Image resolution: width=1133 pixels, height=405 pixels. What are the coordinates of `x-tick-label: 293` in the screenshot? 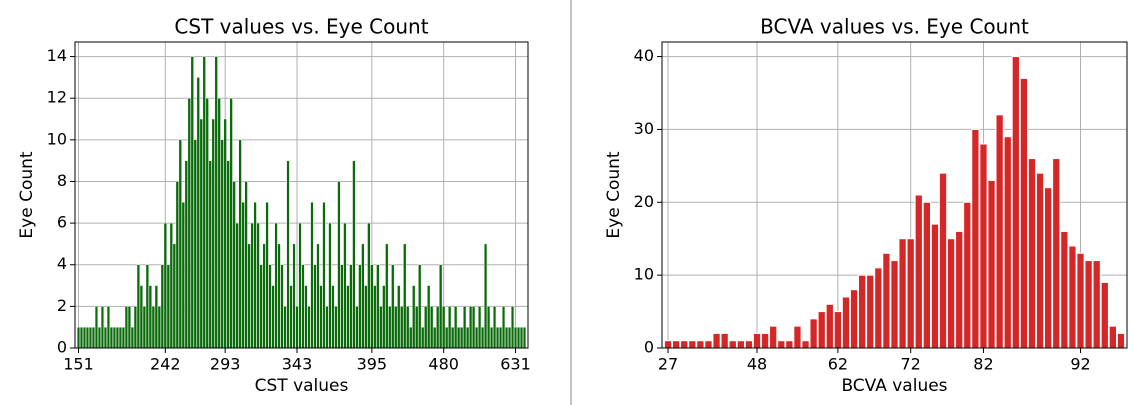 It's located at (225, 364).